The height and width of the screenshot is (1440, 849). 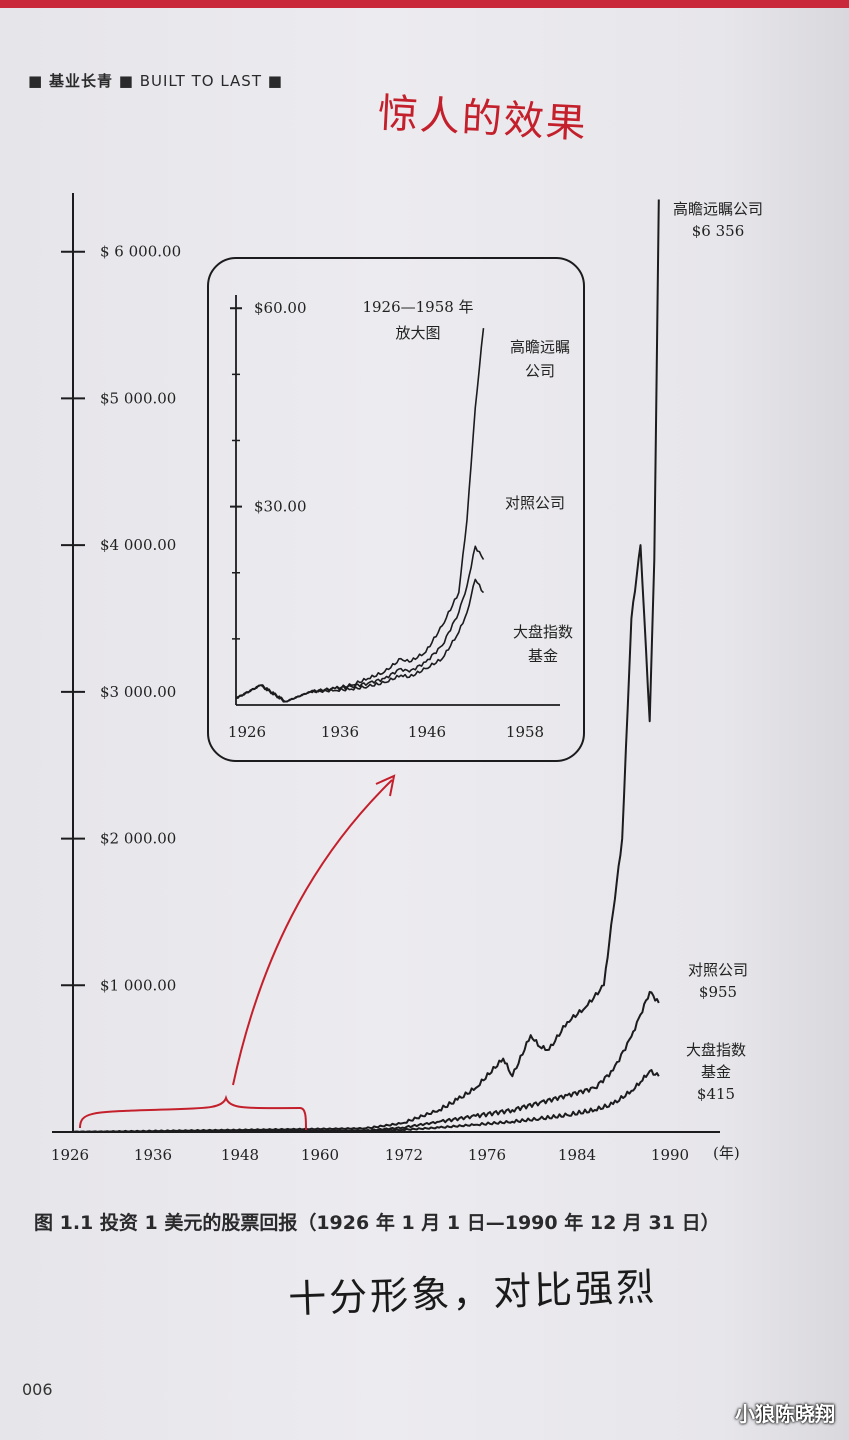 What do you see at coordinates (487, 1155) in the screenshot?
I see `main-x-tick-label: 1976` at bounding box center [487, 1155].